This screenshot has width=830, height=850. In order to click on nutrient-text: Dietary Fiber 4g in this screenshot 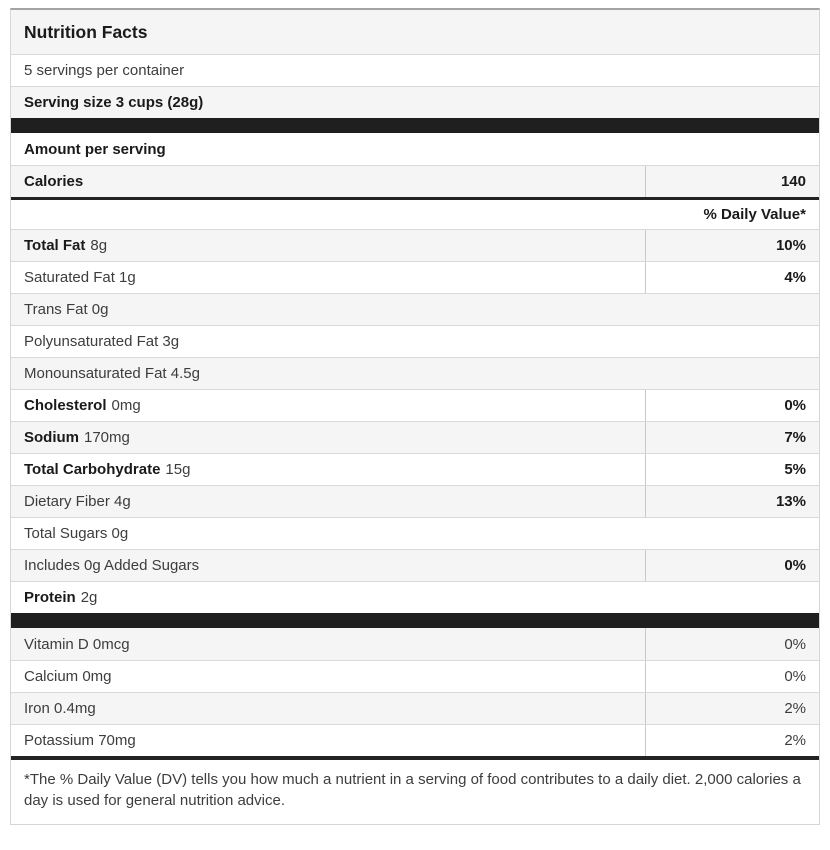, I will do `click(77, 501)`.